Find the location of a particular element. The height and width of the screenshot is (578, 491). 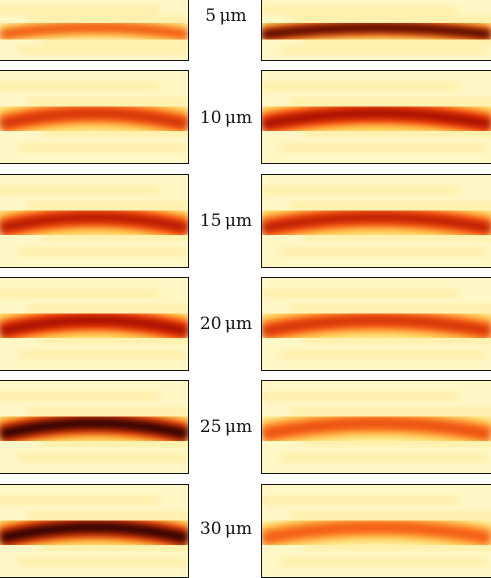

right-panel-30um is located at coordinates (376, 531).